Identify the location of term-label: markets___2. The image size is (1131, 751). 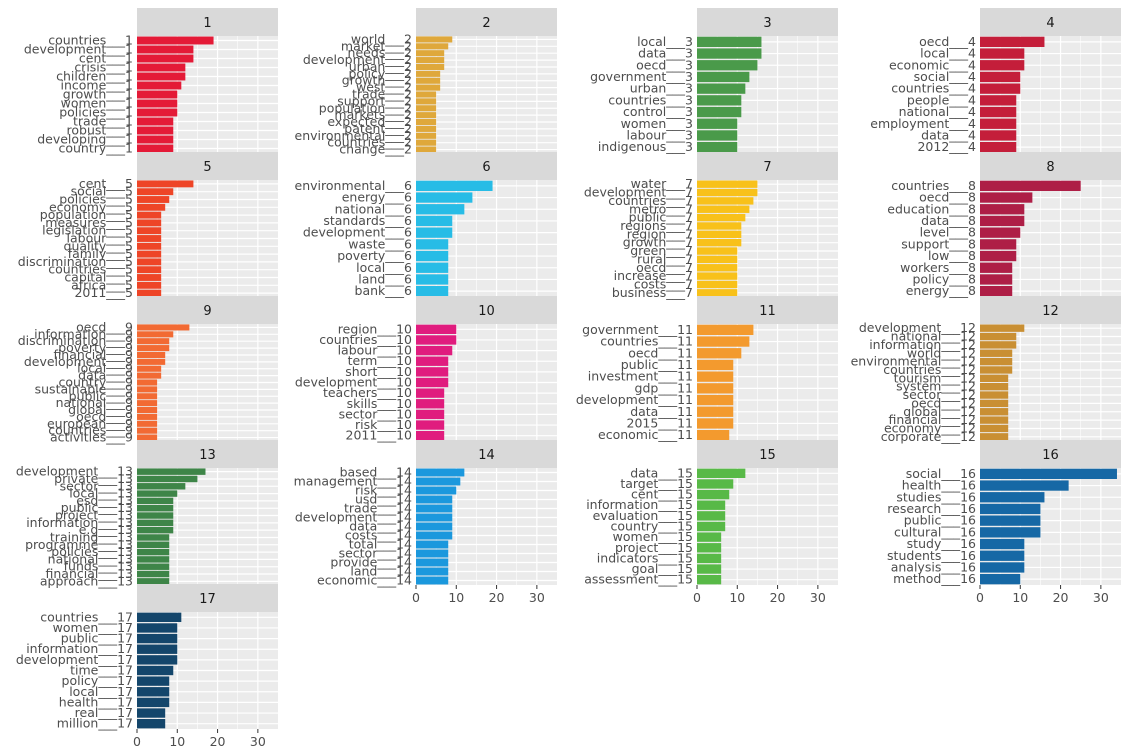
(373, 114).